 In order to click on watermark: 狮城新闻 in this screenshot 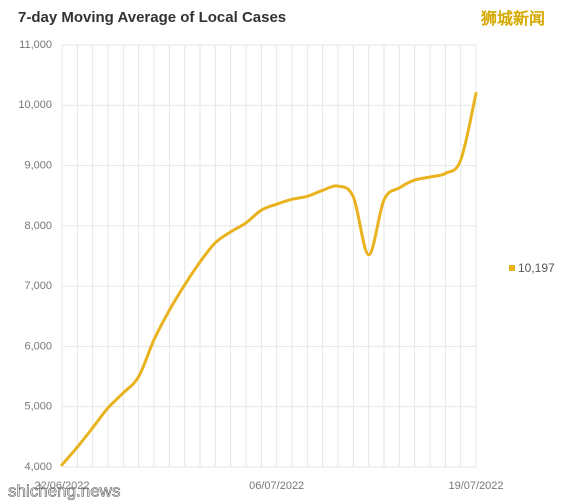, I will do `click(512, 18)`.